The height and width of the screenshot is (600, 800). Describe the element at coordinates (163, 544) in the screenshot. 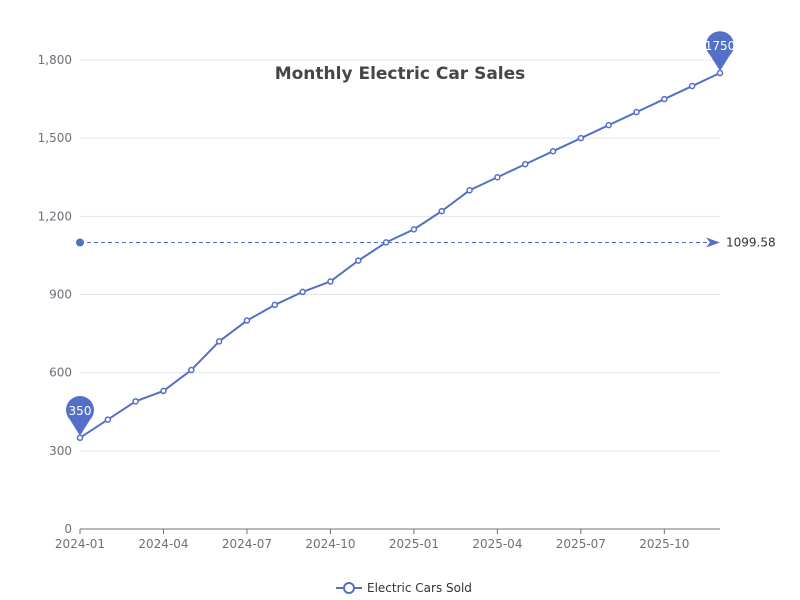

I see `x-tick-label: 2024-04` at that location.